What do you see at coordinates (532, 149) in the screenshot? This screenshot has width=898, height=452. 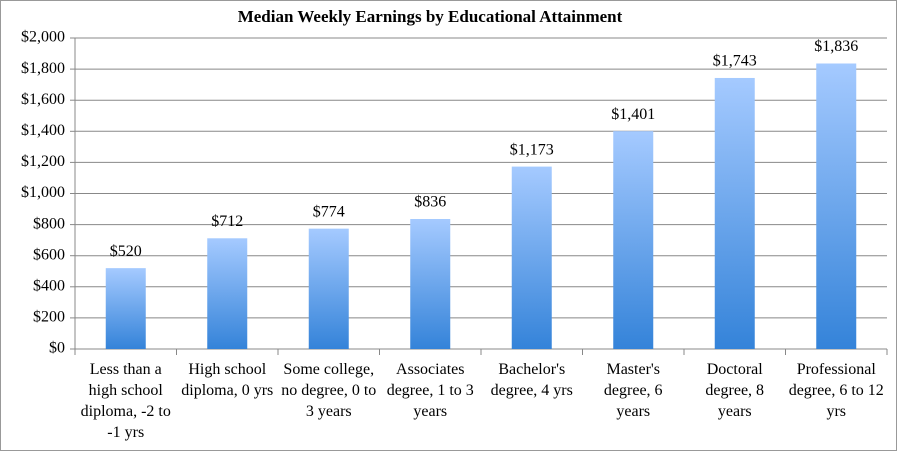 I see `data-label: $1,173` at bounding box center [532, 149].